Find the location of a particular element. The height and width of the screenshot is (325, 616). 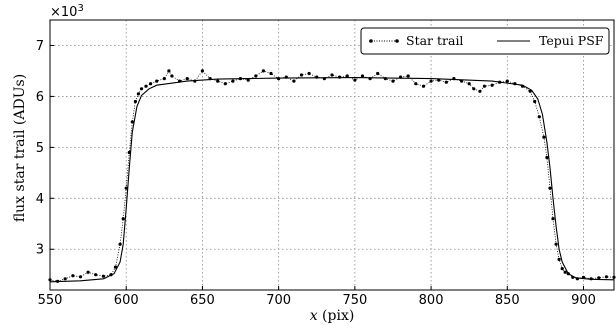

y-tick-label-4: 4 is located at coordinates (40, 199).